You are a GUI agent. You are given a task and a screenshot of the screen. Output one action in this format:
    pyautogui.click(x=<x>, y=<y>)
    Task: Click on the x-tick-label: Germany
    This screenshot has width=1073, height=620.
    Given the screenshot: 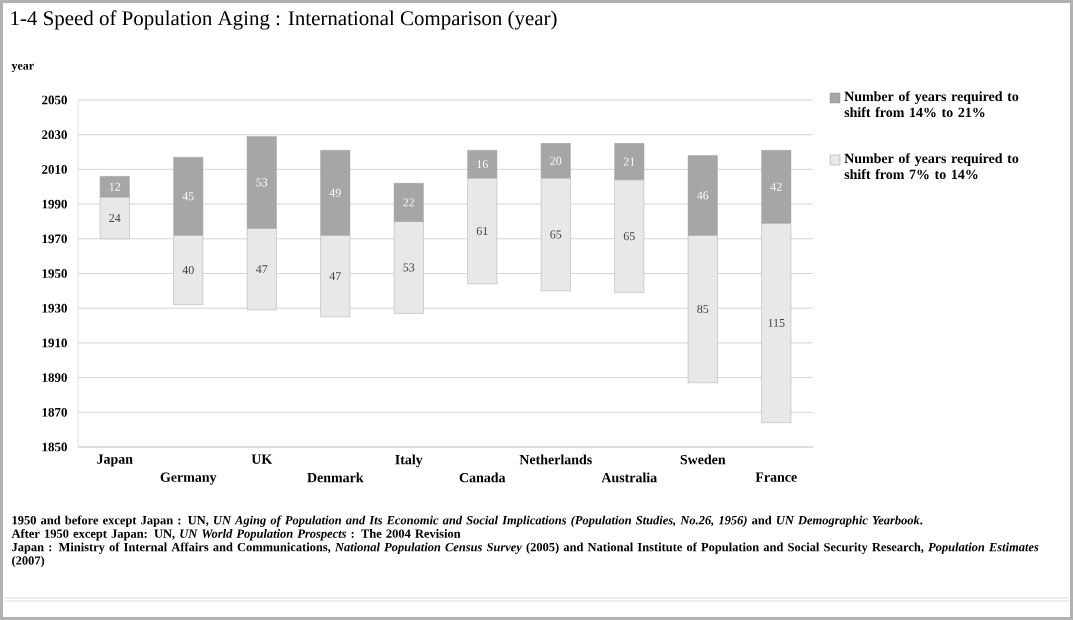 What is the action you would take?
    pyautogui.click(x=188, y=478)
    